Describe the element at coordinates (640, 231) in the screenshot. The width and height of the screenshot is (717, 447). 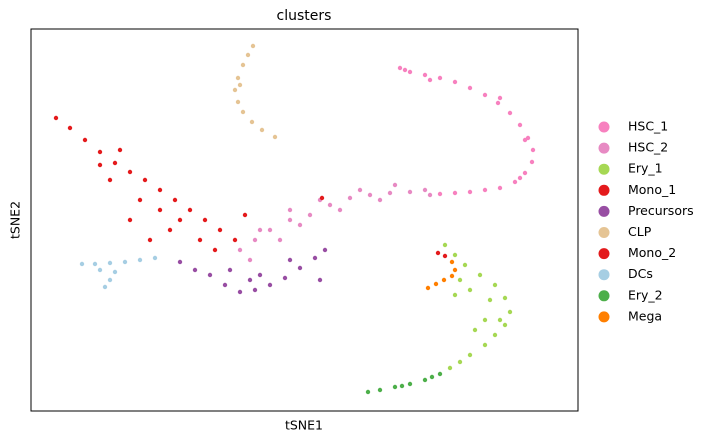
I see `legend-label: CLP` at that location.